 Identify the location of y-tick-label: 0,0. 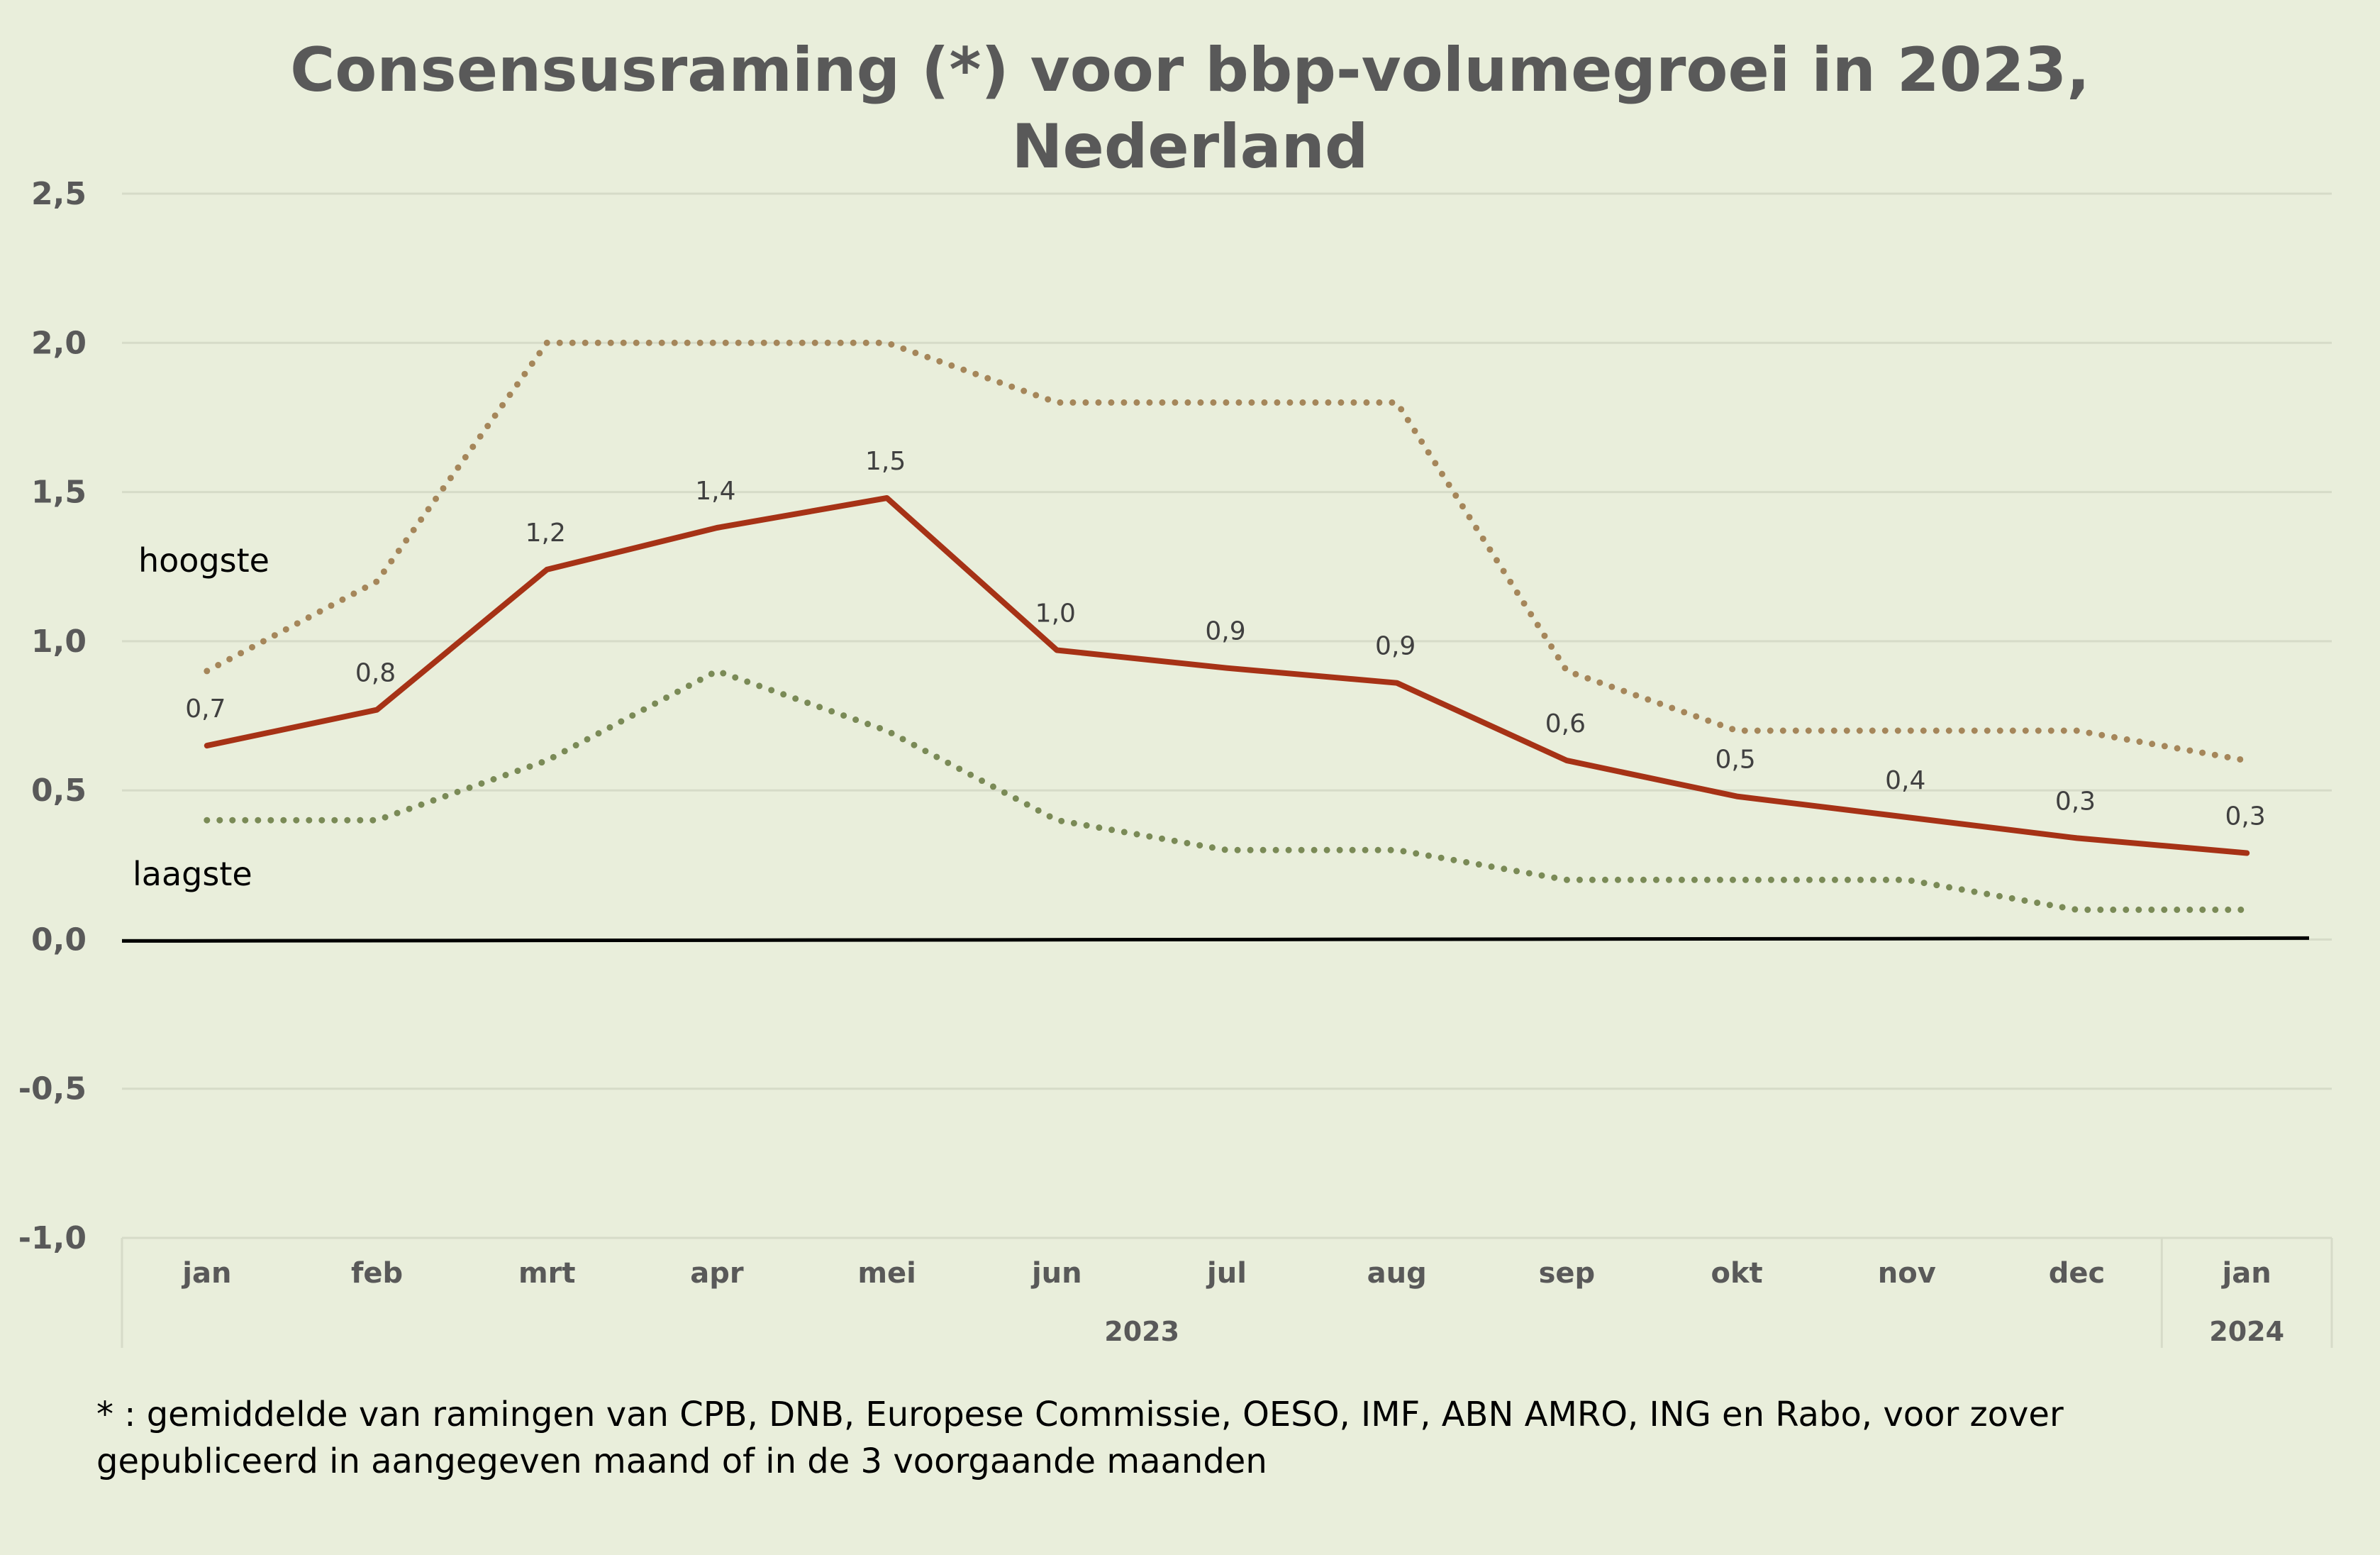
(59, 940).